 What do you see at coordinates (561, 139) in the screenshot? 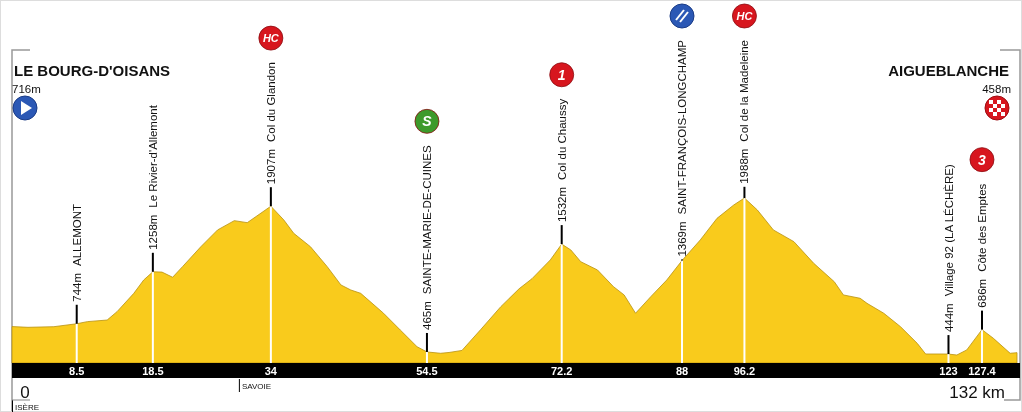
I see `text: Col du Chaussy` at bounding box center [561, 139].